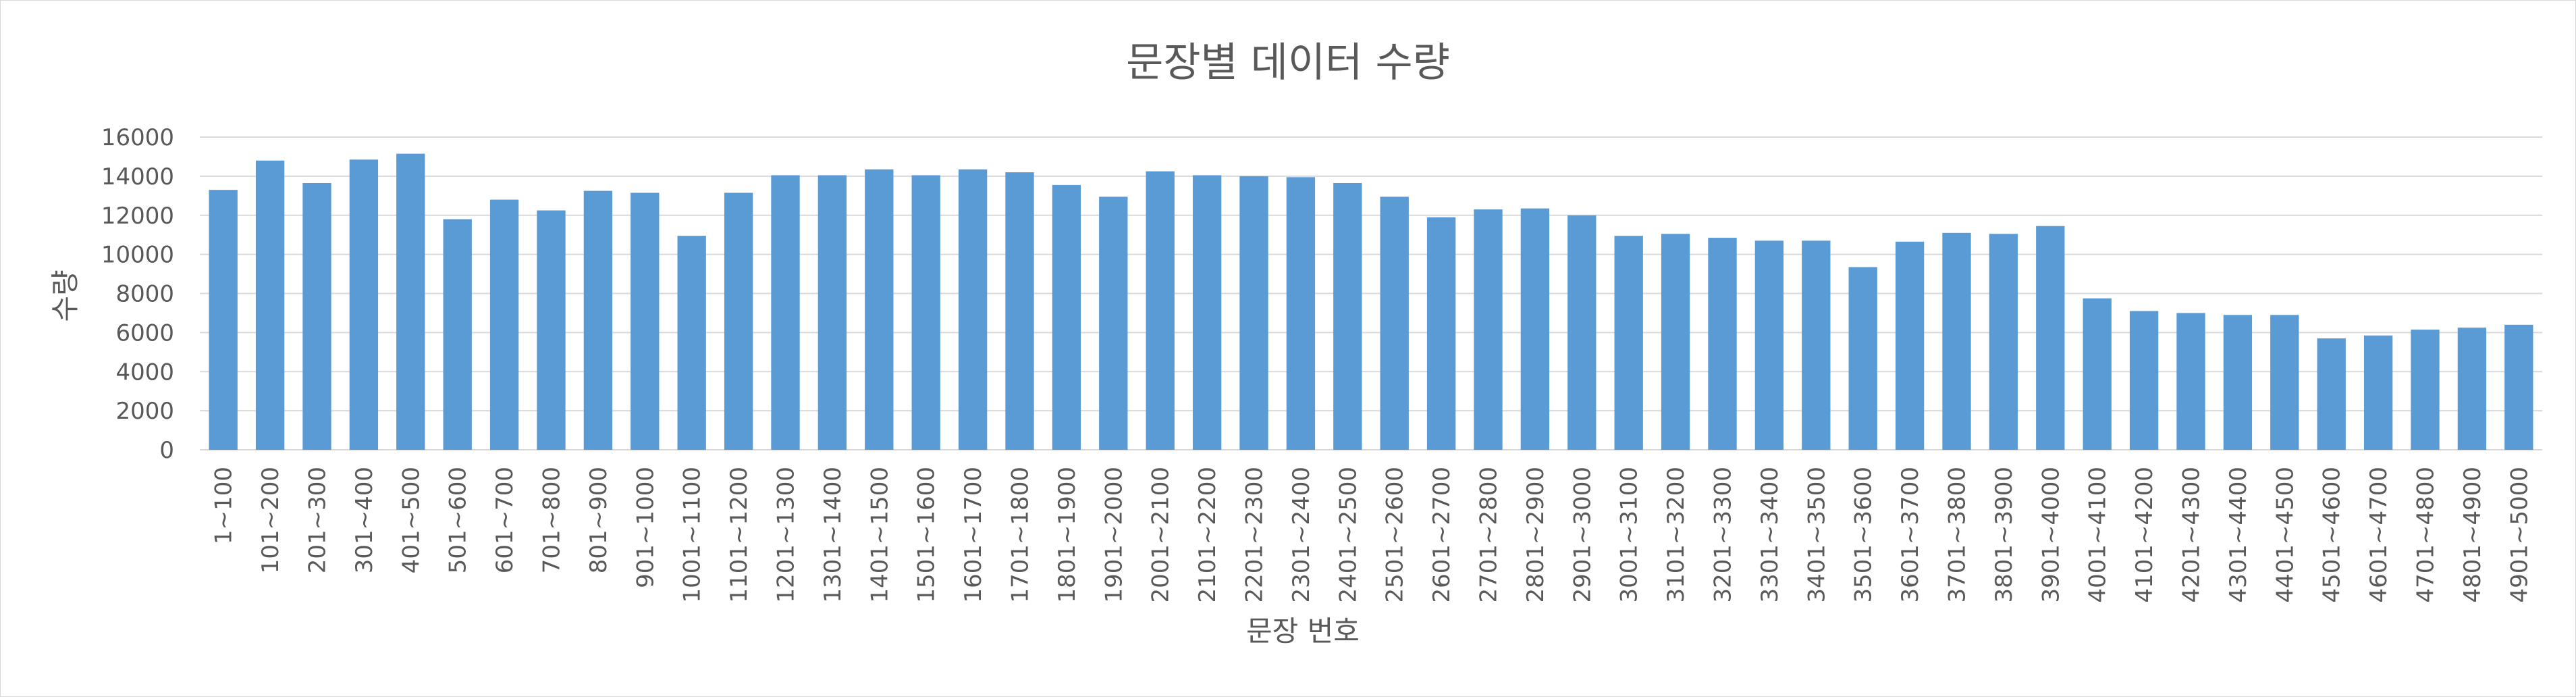 Image resolution: width=2576 pixels, height=697 pixels. I want to click on x-tick-label: 1~100, so click(224, 505).